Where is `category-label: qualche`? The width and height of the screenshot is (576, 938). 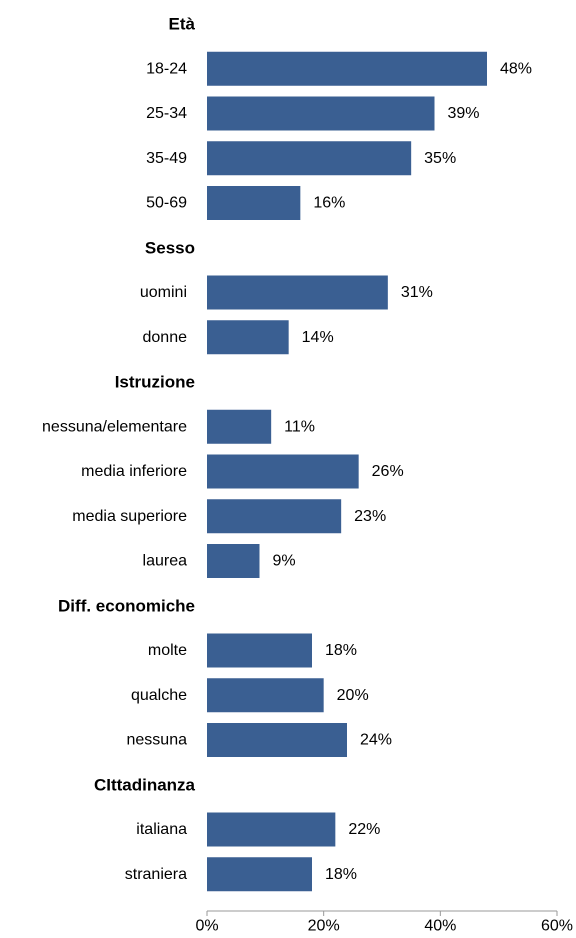
category-label: qualche is located at coordinates (159, 695).